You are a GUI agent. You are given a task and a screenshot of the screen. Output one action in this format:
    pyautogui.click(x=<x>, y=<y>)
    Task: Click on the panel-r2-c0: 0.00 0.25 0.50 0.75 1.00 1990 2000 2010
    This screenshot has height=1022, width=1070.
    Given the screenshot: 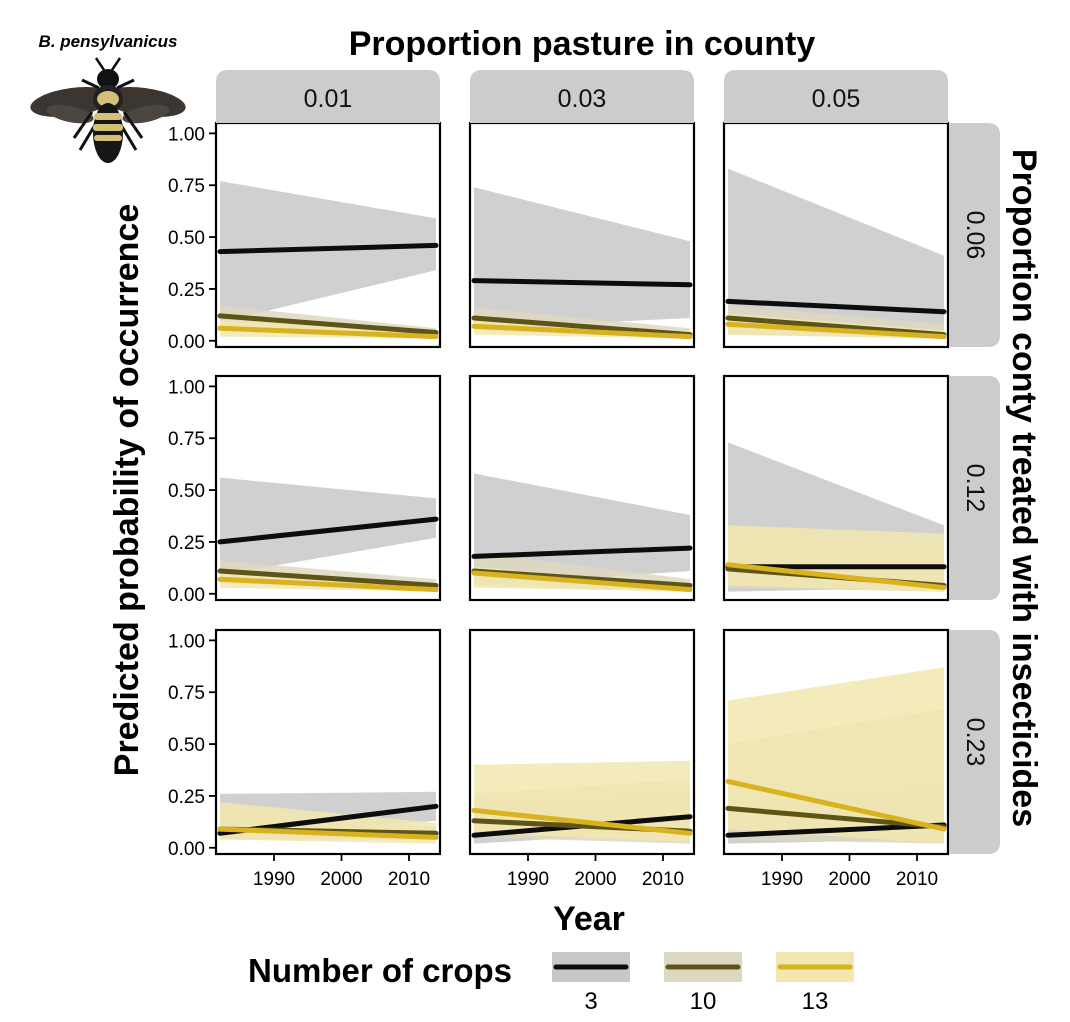 What is the action you would take?
    pyautogui.click(x=305, y=759)
    